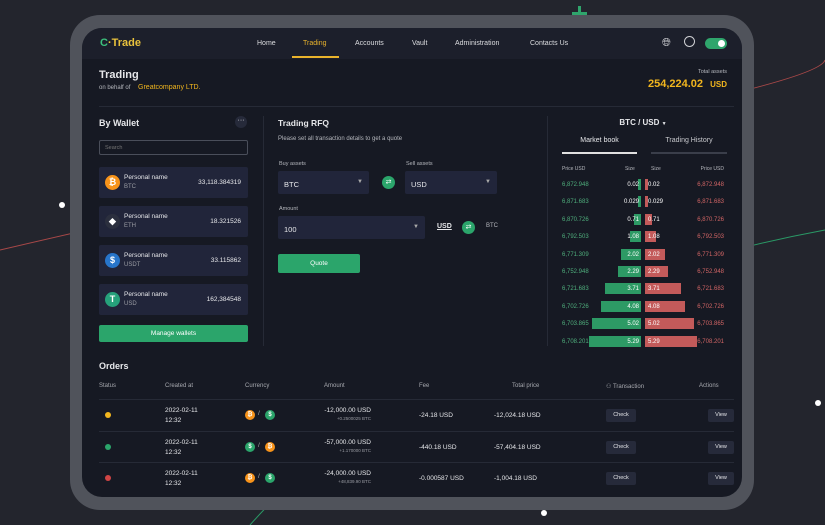 The image size is (825, 525). I want to click on more-icon: ···, so click(241, 122).